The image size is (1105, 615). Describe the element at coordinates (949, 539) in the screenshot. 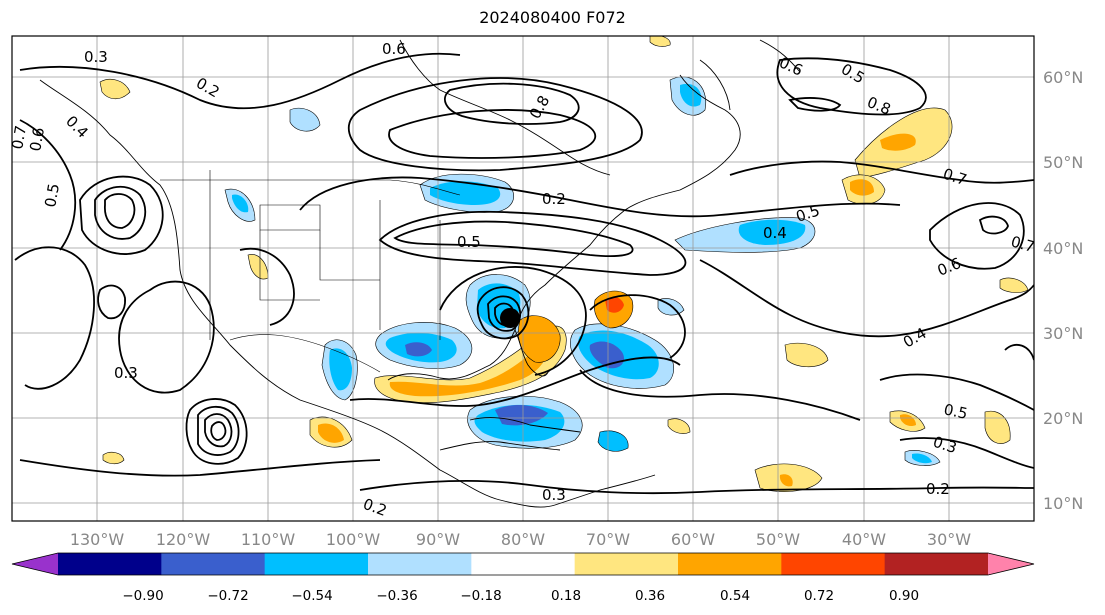

I see `lon-label: 30°W` at that location.